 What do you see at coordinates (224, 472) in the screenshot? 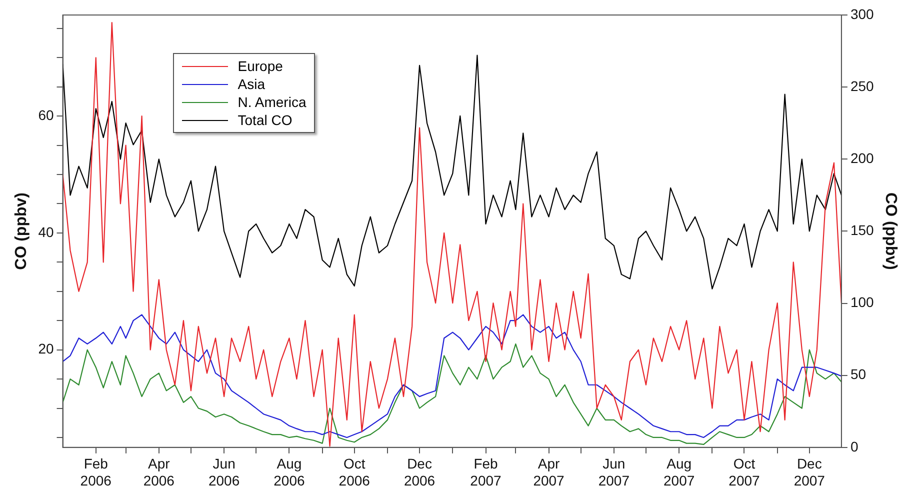
I see `x-tick-label: Jun 2006` at bounding box center [224, 472].